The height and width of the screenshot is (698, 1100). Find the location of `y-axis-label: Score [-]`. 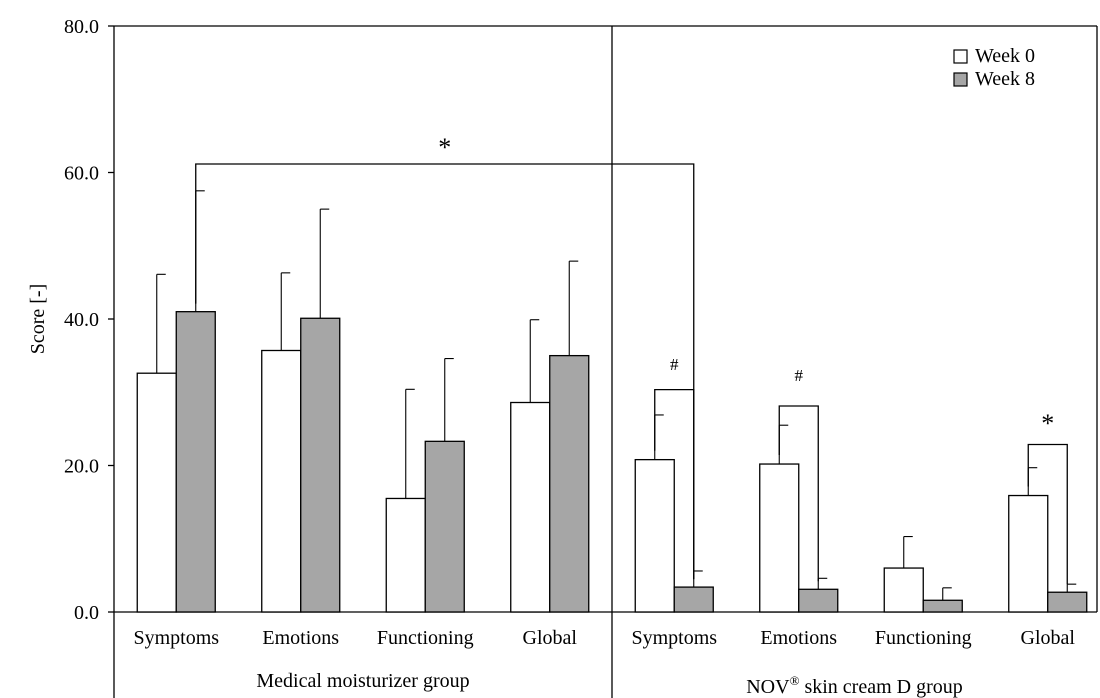

y-axis-label: Score [-] is located at coordinates (38, 319).